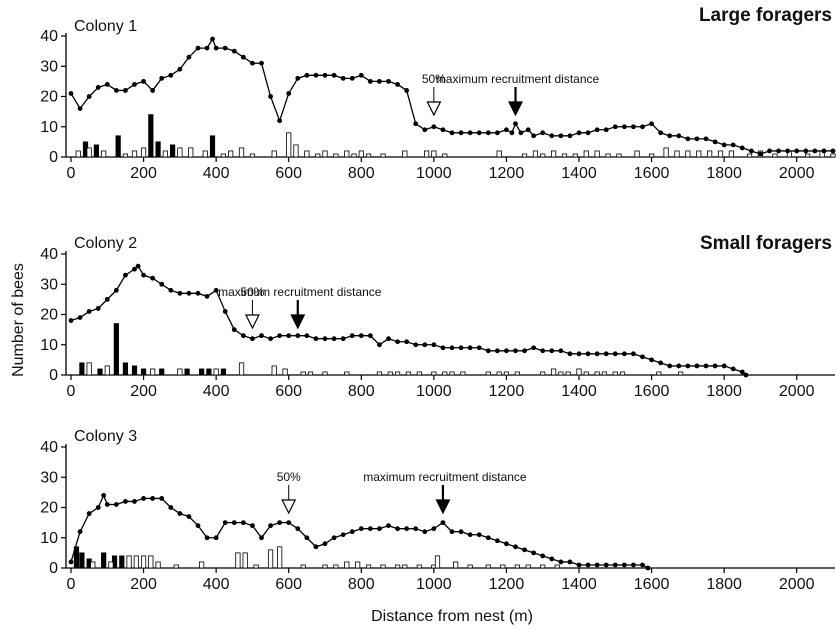 The height and width of the screenshot is (628, 837). Describe the element at coordinates (71, 391) in the screenshot. I see `x-tick-label: 0` at that location.